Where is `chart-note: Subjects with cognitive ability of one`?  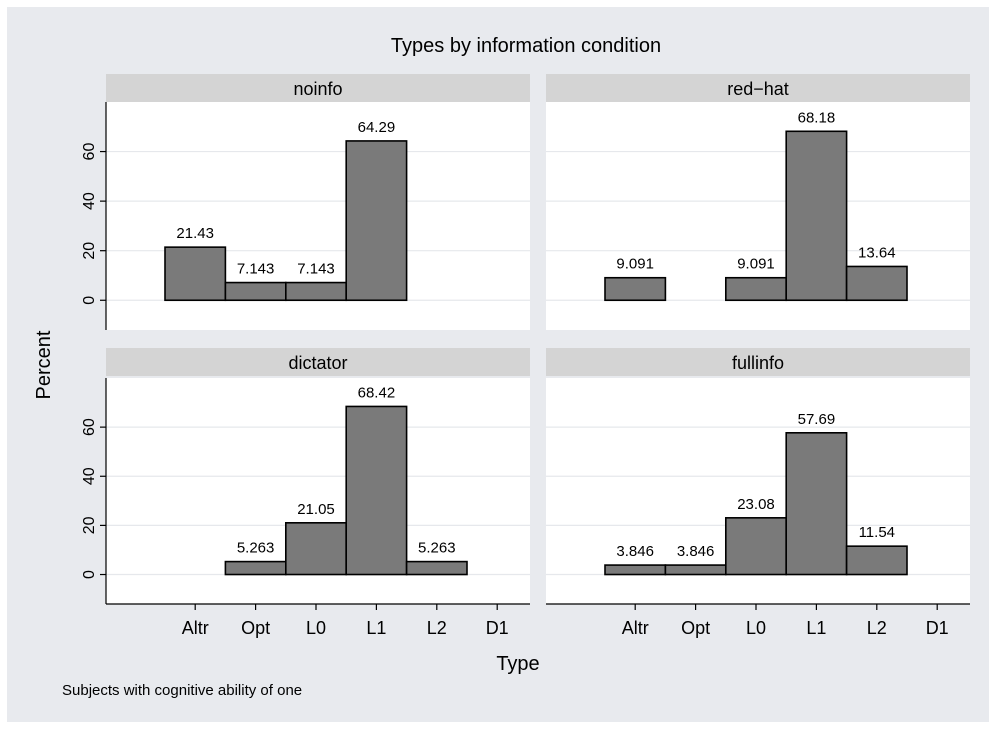
chart-note: Subjects with cognitive ability of one is located at coordinates (182, 690).